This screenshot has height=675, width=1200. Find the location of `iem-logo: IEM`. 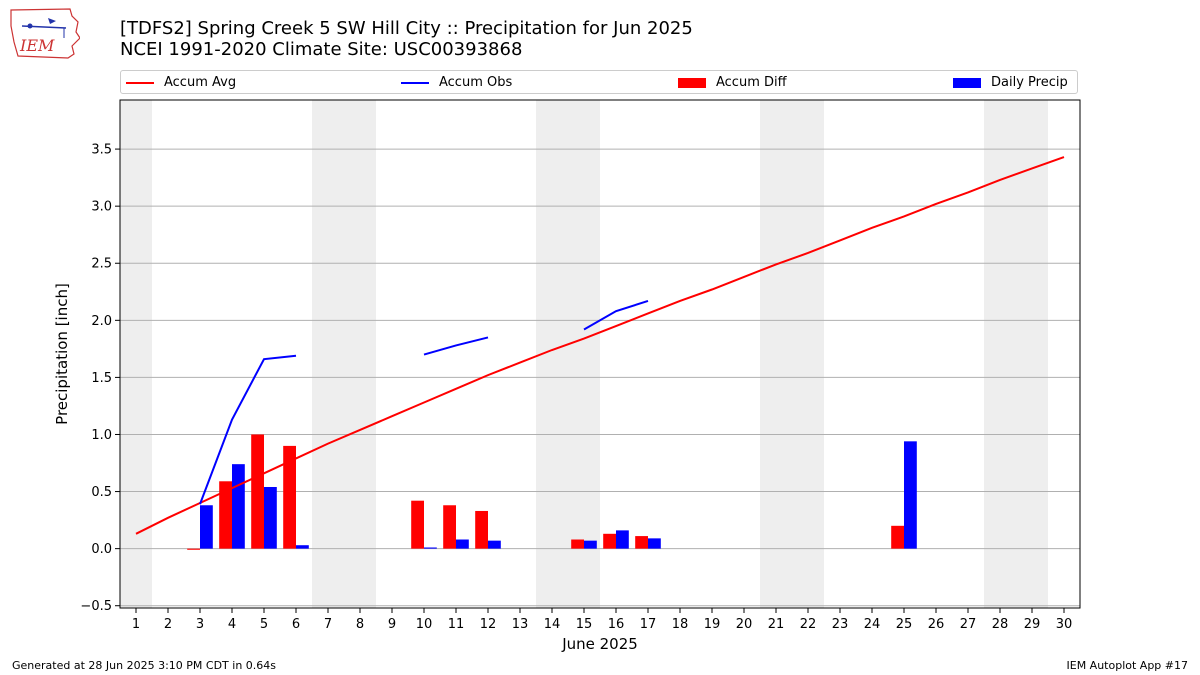

iem-logo: IEM is located at coordinates (45, 33).